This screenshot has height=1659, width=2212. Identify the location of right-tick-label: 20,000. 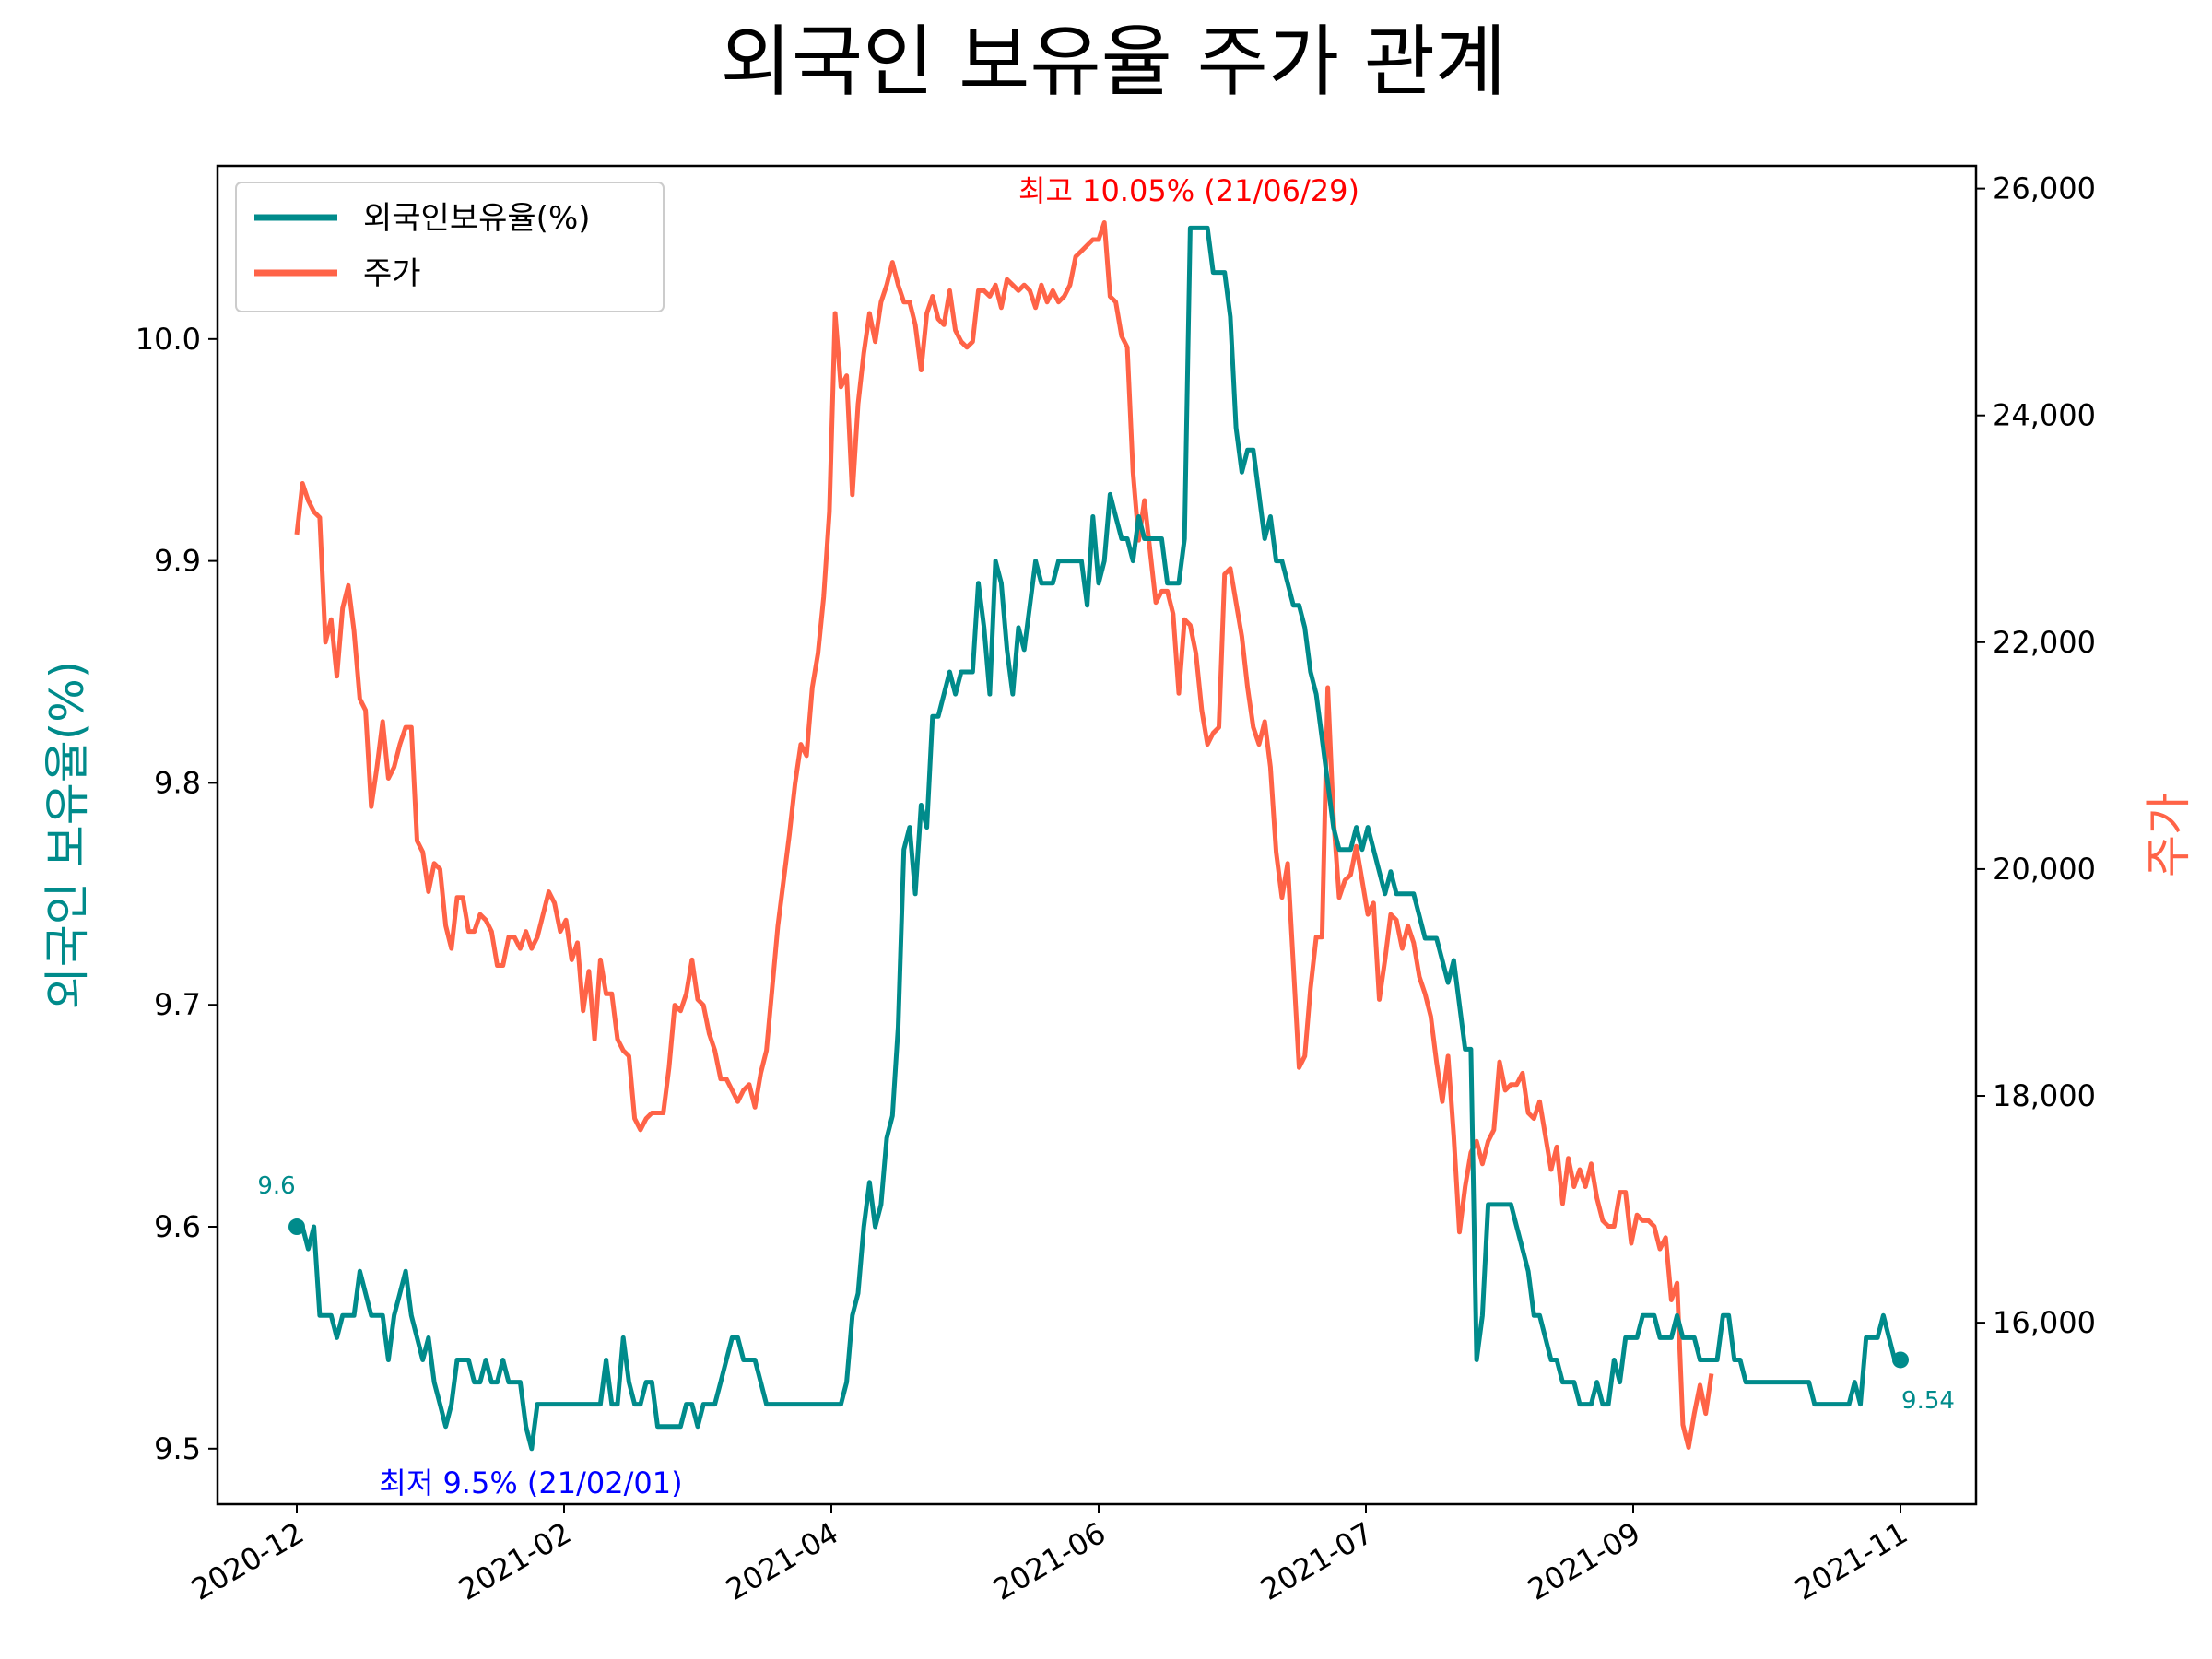
(2044, 869).